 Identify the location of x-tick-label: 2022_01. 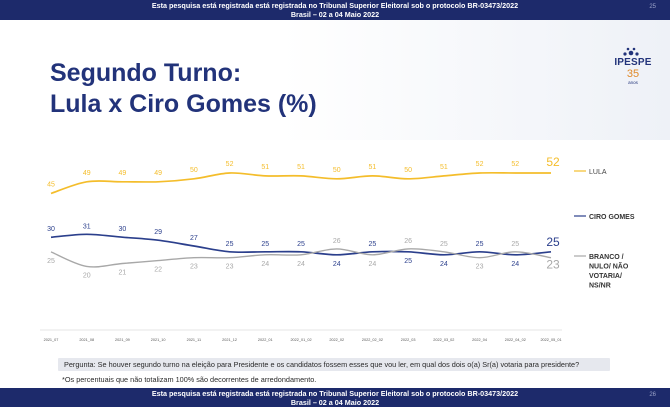
(265, 340).